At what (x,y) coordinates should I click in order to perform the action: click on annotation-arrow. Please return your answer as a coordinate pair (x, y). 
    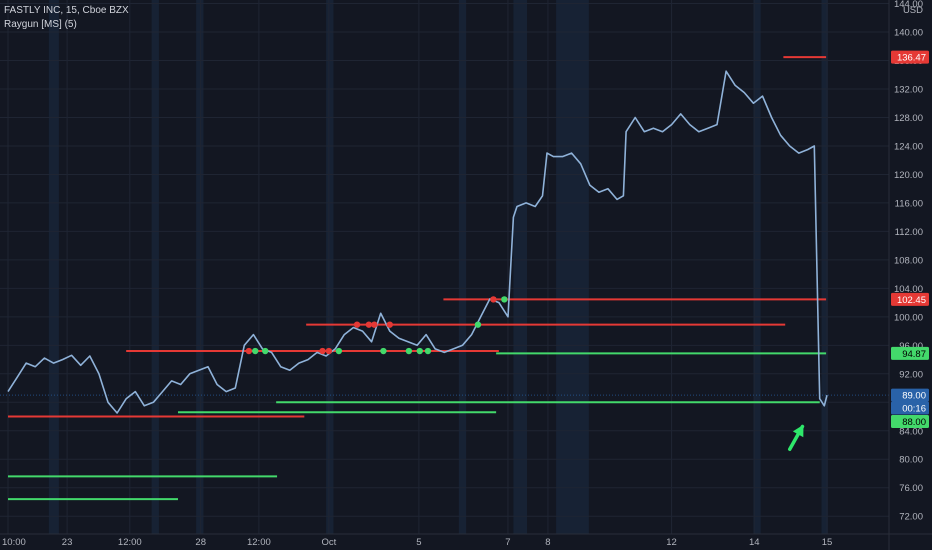
    Looking at the image, I should click on (796, 438).